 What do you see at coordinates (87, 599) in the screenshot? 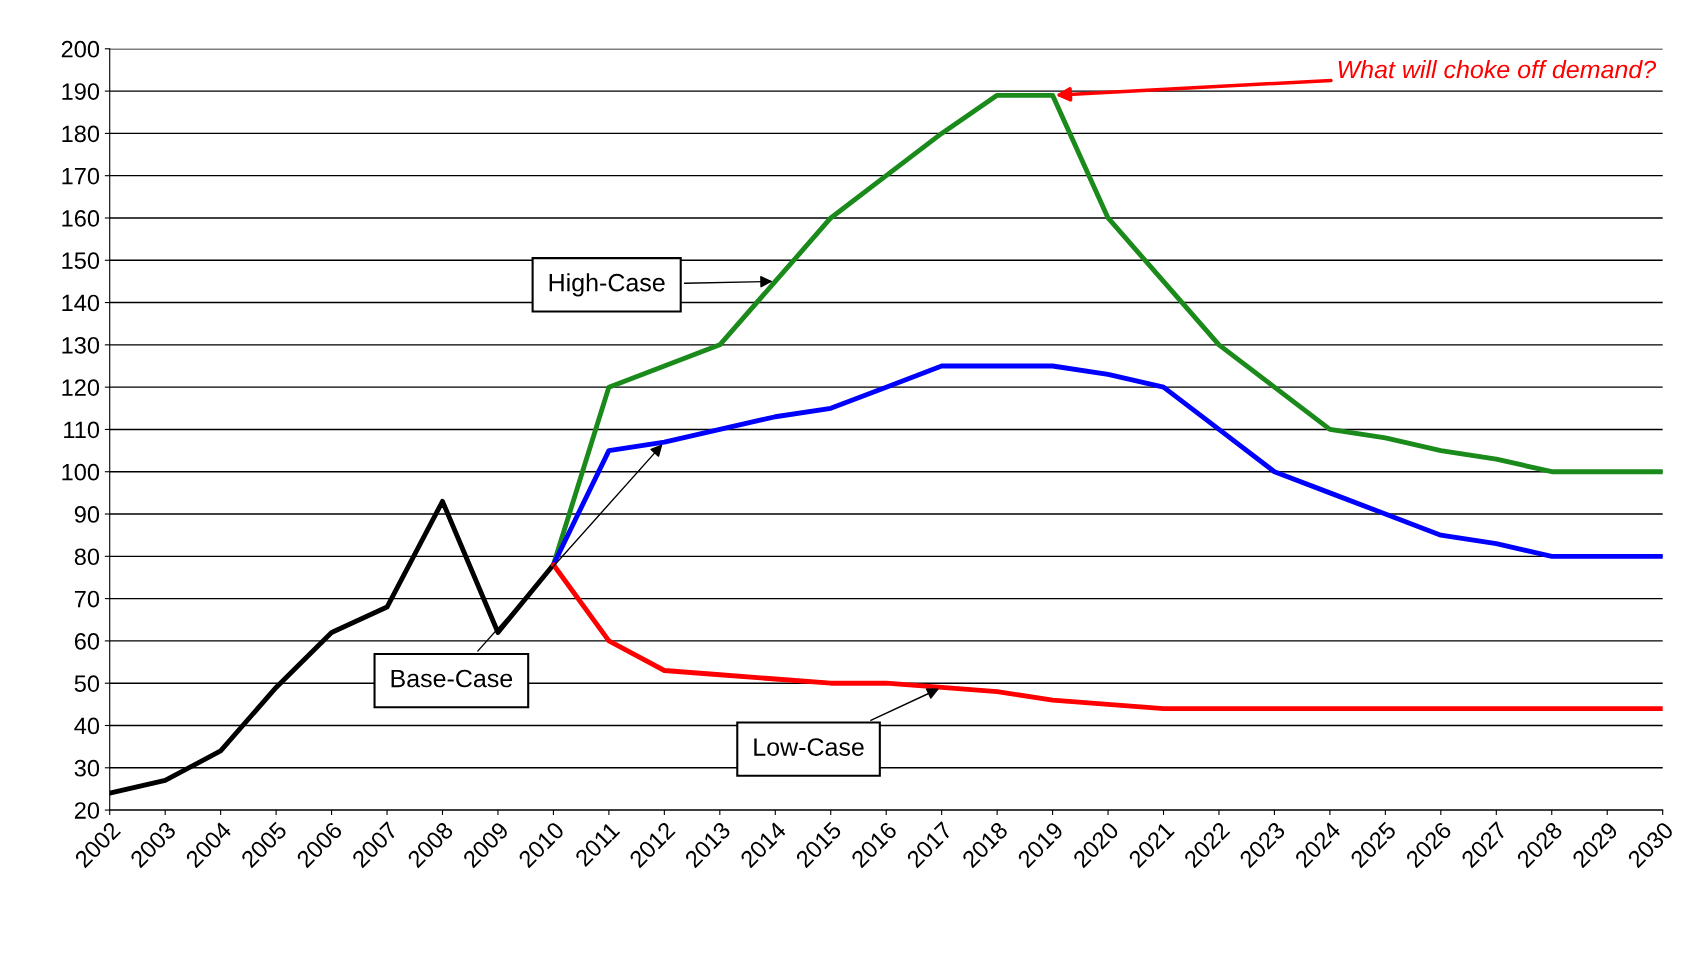
I see `y-tick-label: 70` at bounding box center [87, 599].